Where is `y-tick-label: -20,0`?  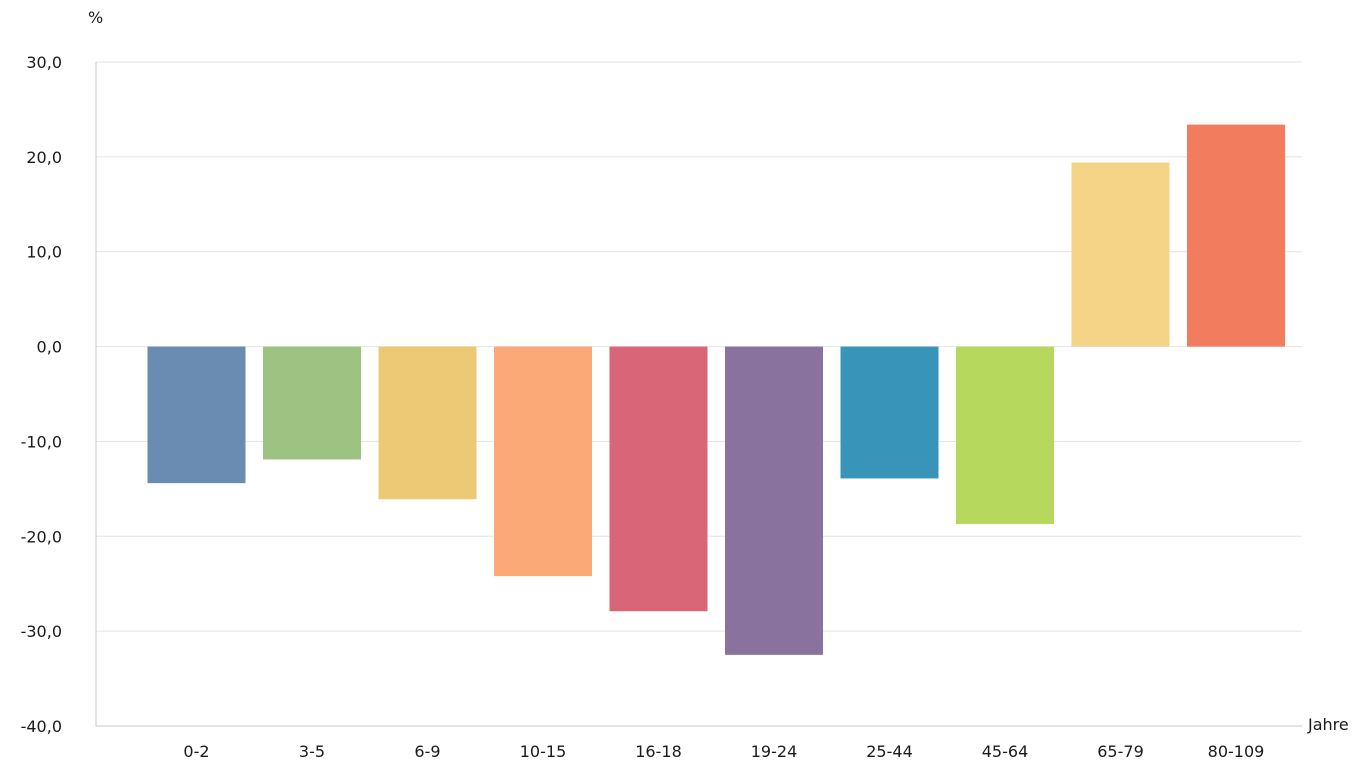 y-tick-label: -20,0 is located at coordinates (41, 536).